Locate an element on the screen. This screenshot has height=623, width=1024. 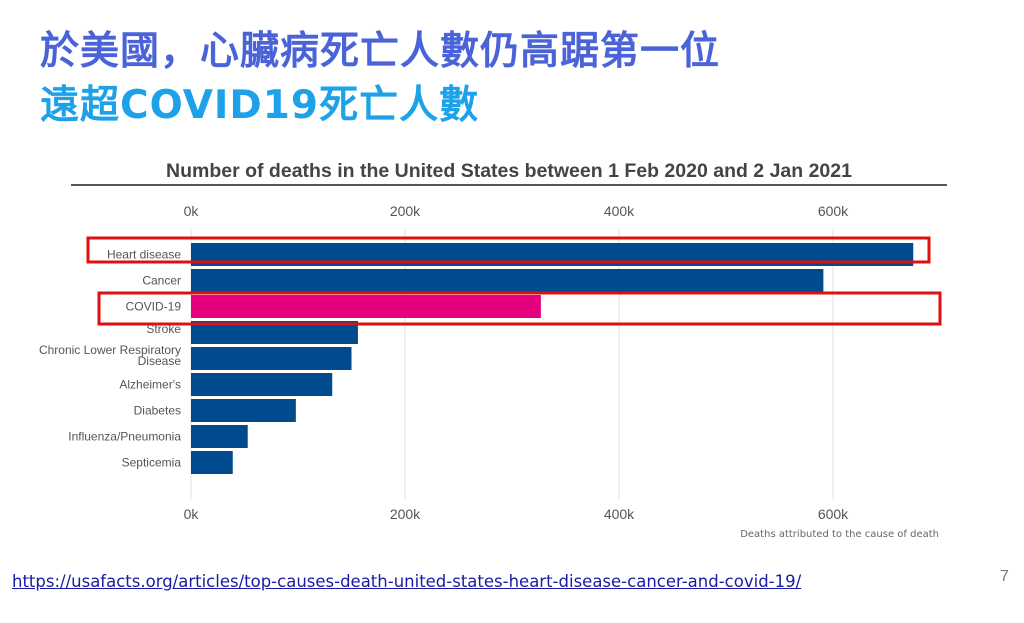
x-tick-label-bottom: 400k is located at coordinates (619, 514).